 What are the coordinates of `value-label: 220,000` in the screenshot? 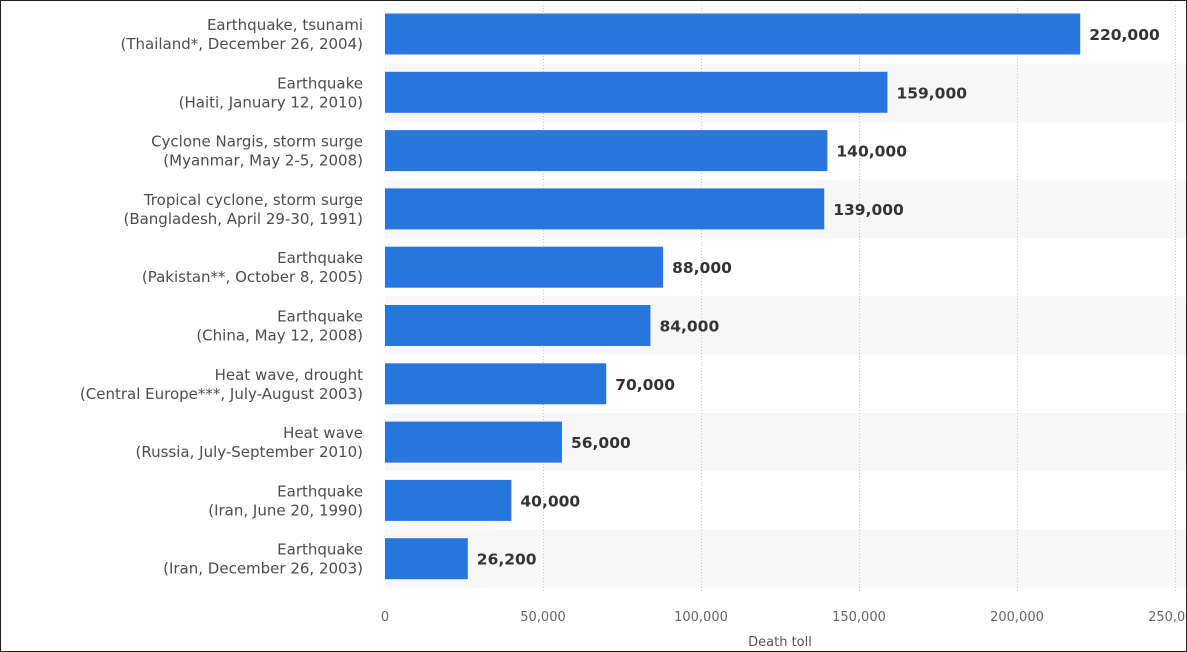 It's located at (1124, 35).